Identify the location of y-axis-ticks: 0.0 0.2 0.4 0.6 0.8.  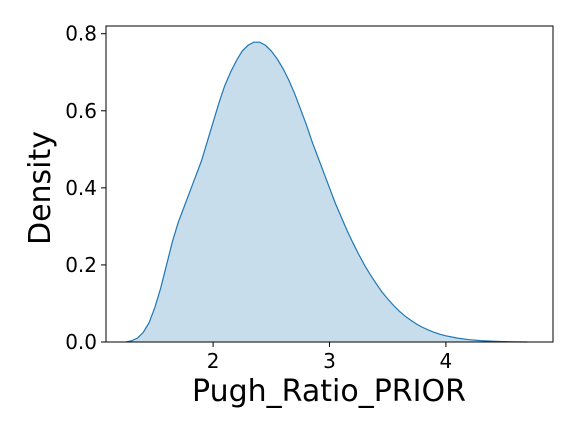
(85, 188).